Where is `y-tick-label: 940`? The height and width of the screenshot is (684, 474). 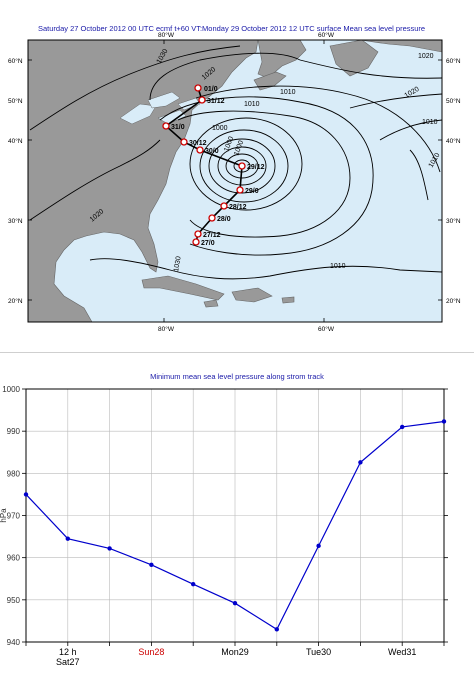 y-tick-label: 940 is located at coordinates (14, 642).